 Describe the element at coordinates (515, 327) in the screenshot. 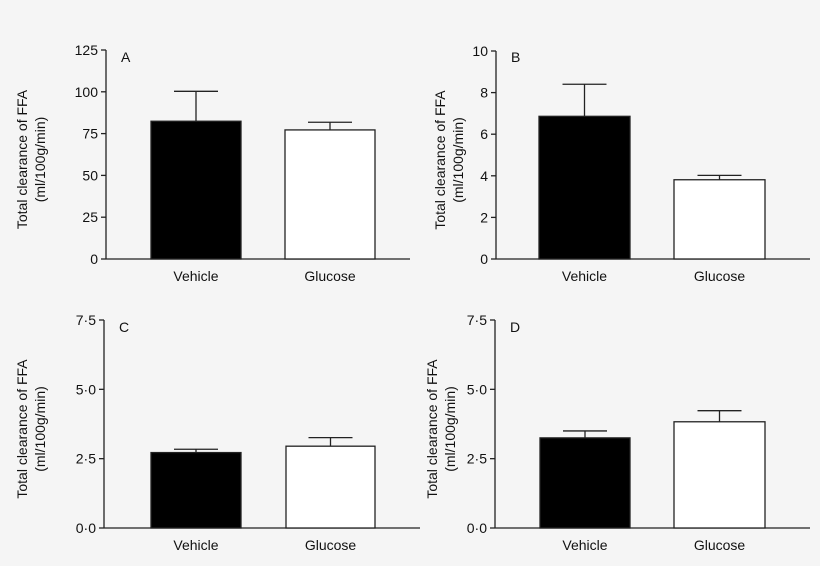

I see `panel-label: D` at that location.